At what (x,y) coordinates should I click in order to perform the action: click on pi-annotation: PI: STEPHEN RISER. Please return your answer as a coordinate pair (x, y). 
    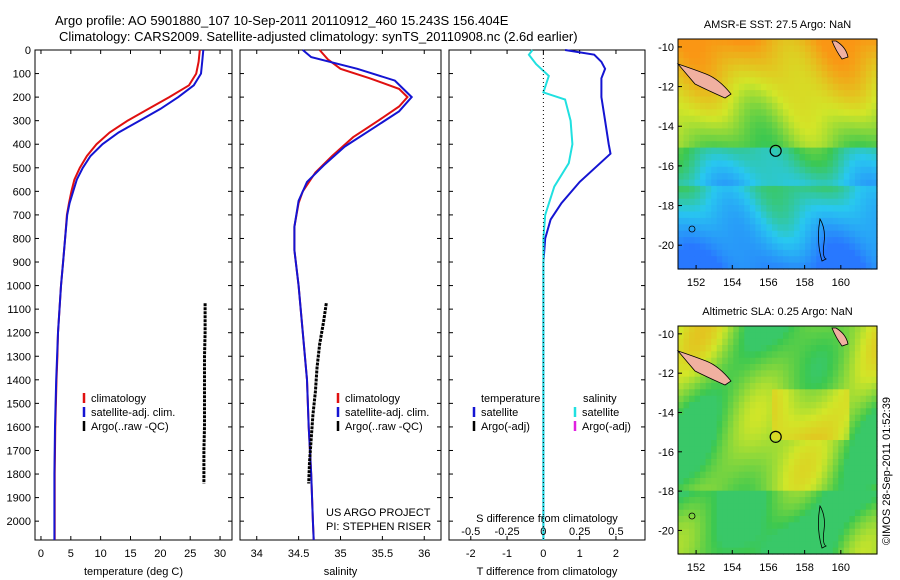
    Looking at the image, I should click on (378, 527).